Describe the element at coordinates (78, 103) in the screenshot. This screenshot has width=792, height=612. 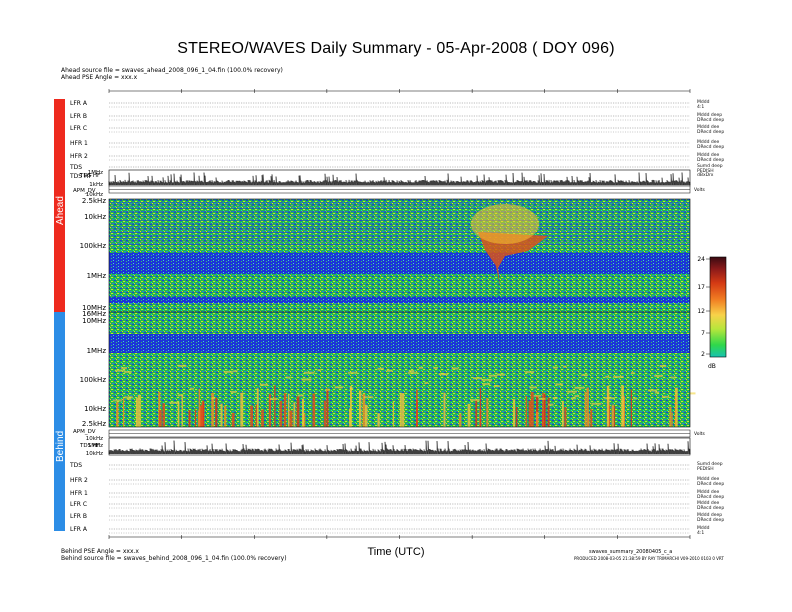
I see `ahead-row-label: LFR A` at that location.